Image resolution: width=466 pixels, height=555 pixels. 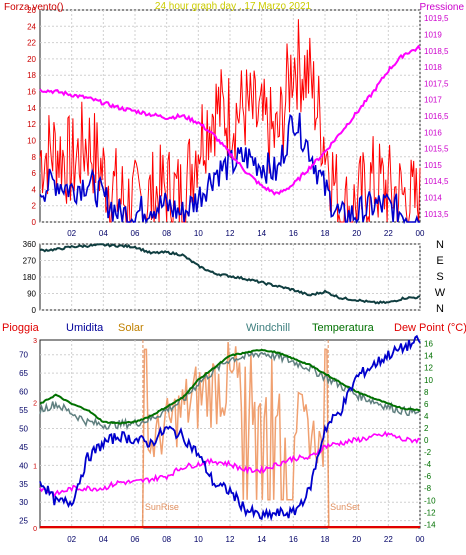 I want to click on y-tick-temperature: -2, so click(x=428, y=452).